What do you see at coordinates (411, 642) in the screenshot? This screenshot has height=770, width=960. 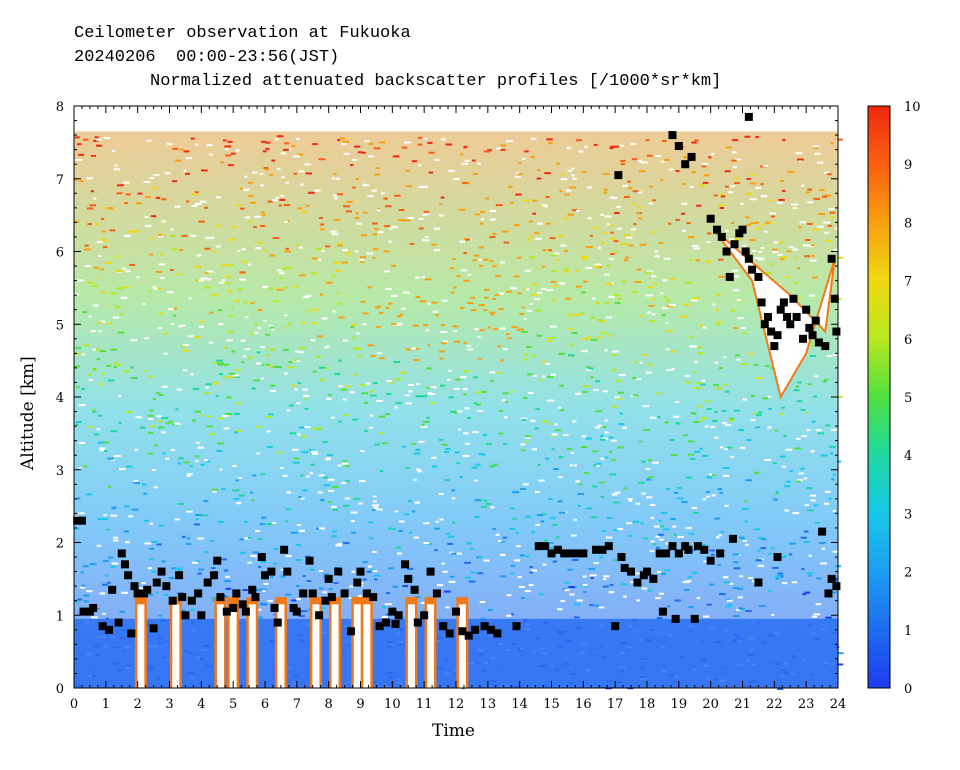 I see `low-cloud-column` at bounding box center [411, 642].